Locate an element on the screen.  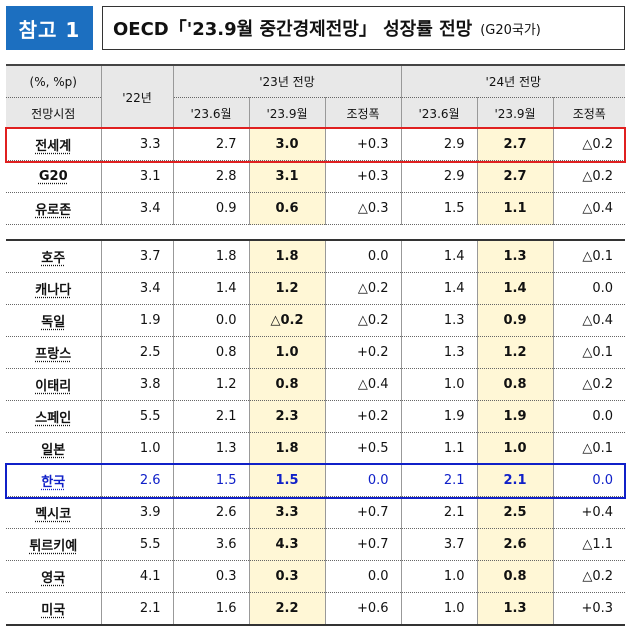
row-name: 튀르키예 is located at coordinates (53, 544).